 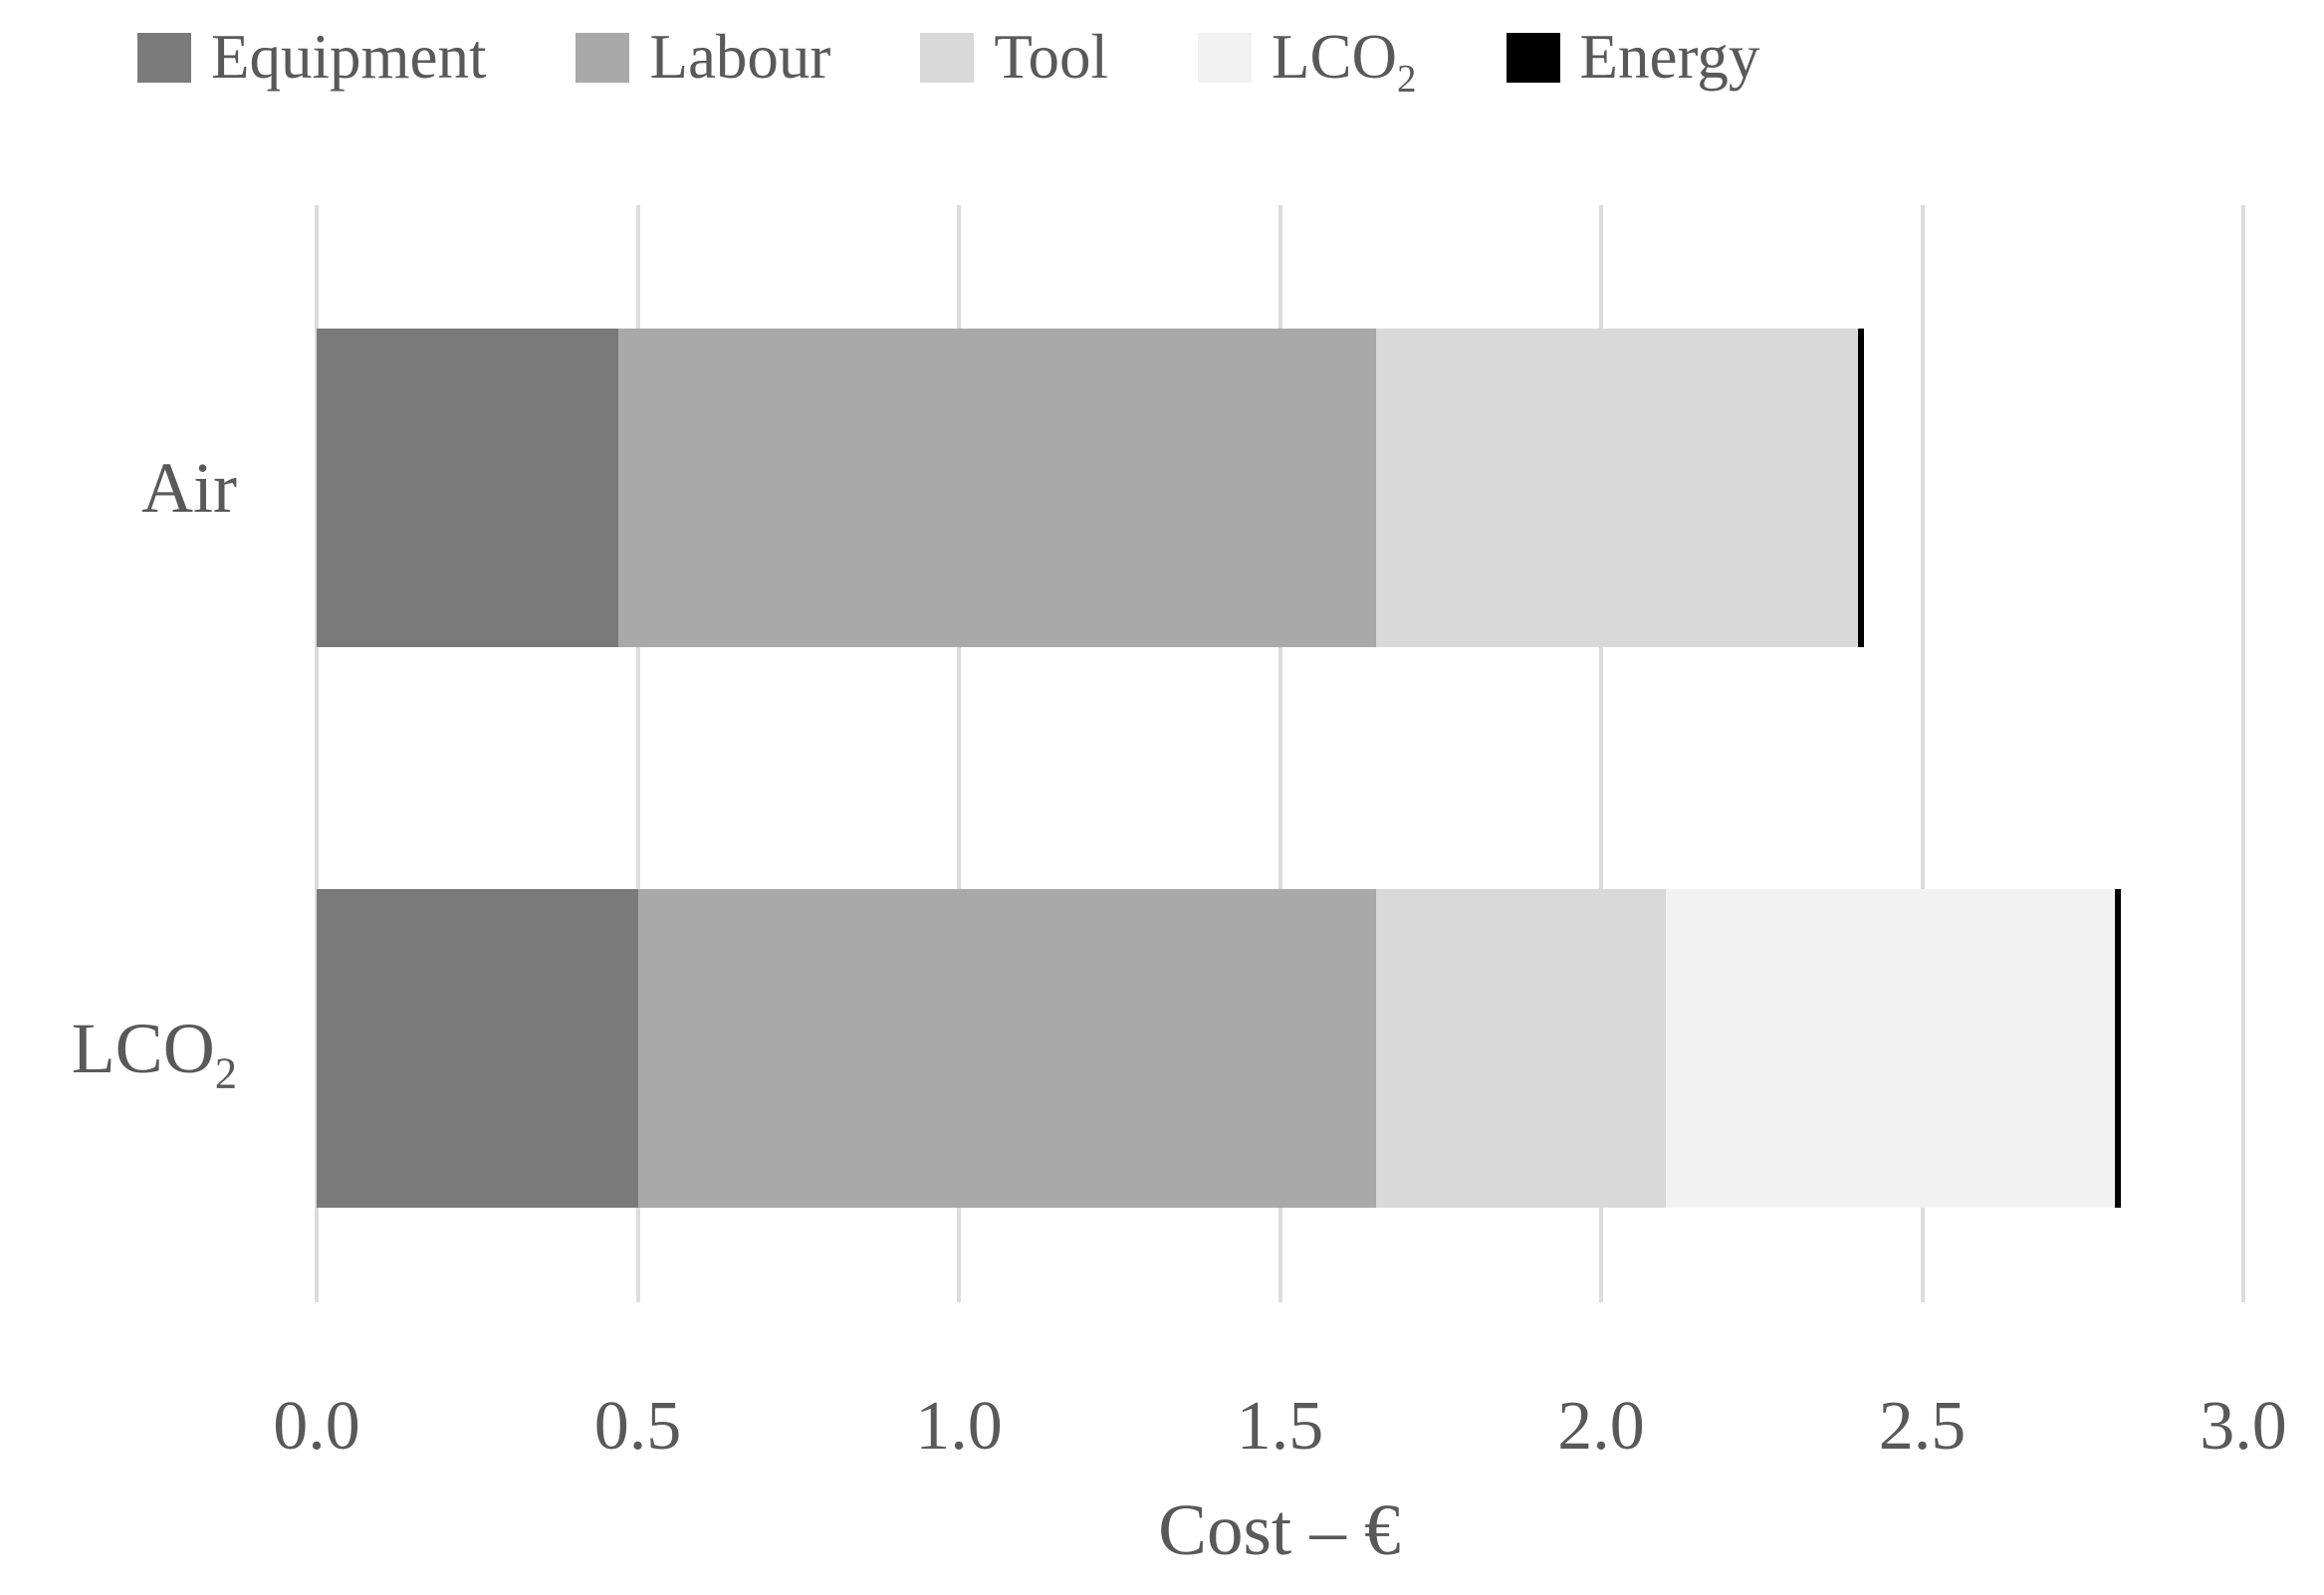 I want to click on legend-swatch-equipment, so click(x=164, y=58).